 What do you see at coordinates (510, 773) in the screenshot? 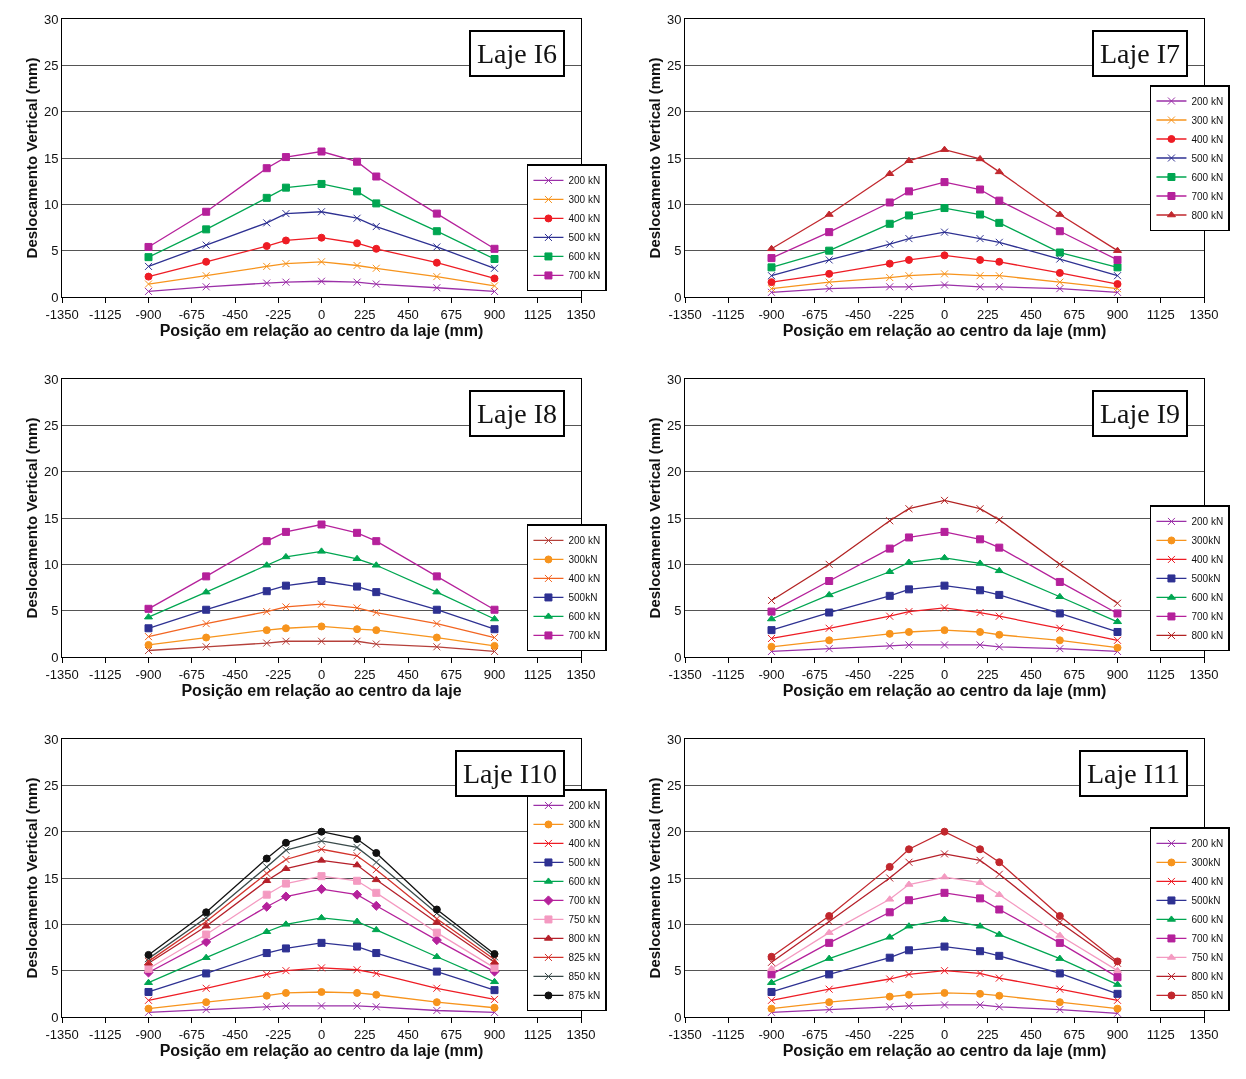
I see `text: Laje I10` at bounding box center [510, 773].